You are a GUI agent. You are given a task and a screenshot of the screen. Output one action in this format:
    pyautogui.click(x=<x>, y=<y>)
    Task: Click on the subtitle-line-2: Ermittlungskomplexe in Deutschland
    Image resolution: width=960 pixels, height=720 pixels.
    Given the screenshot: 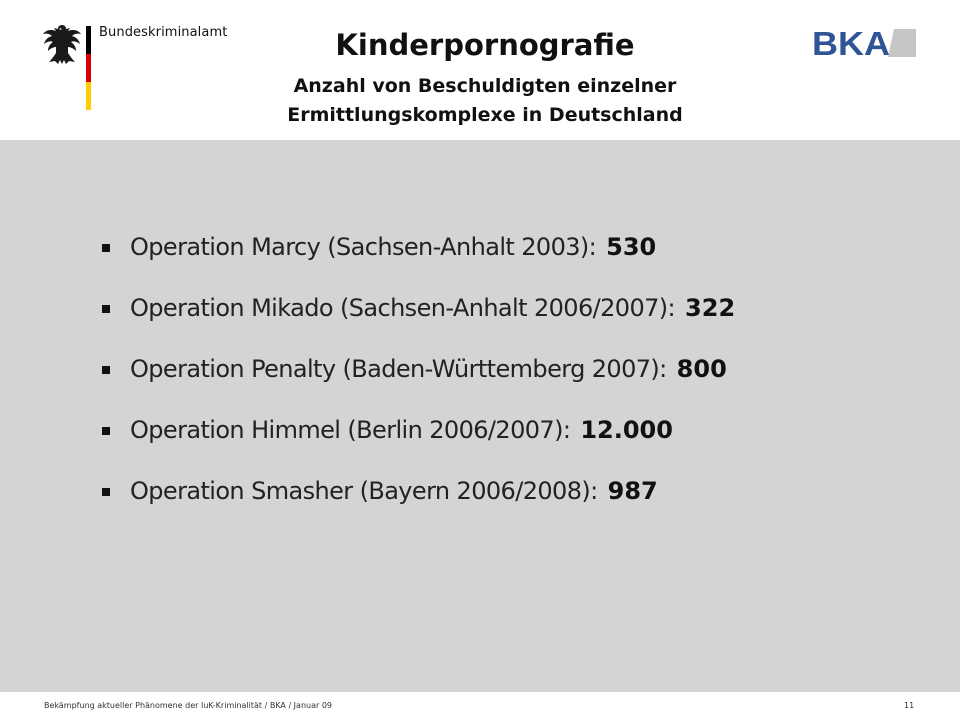 What is the action you would take?
    pyautogui.click(x=485, y=115)
    